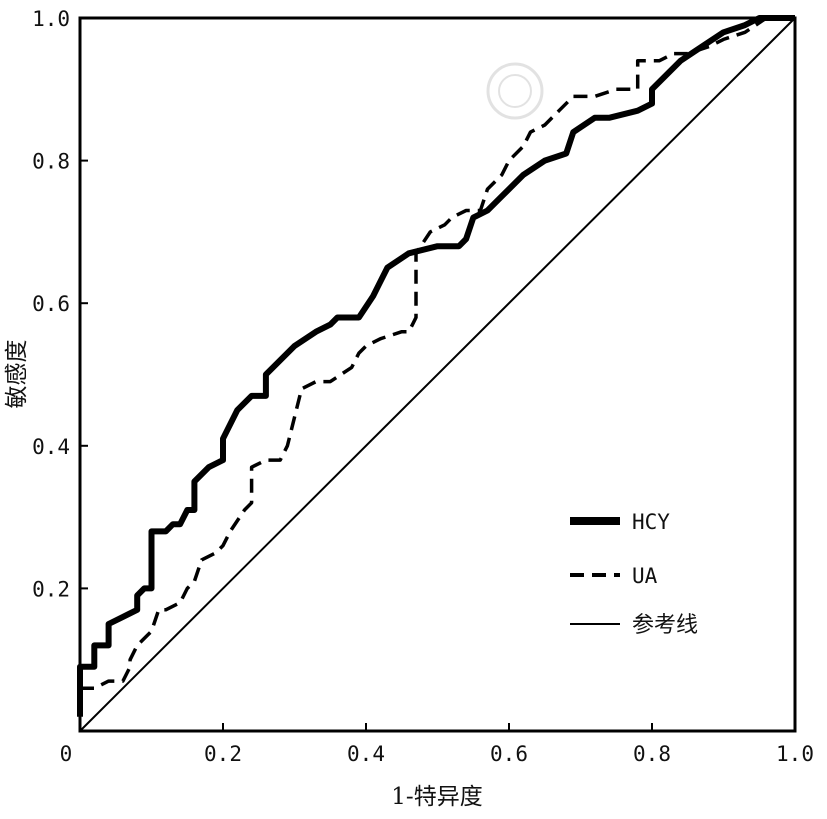  I want to click on y-axis: 0.2 0.4 0.6 0.8 1.0, so click(60, 304).